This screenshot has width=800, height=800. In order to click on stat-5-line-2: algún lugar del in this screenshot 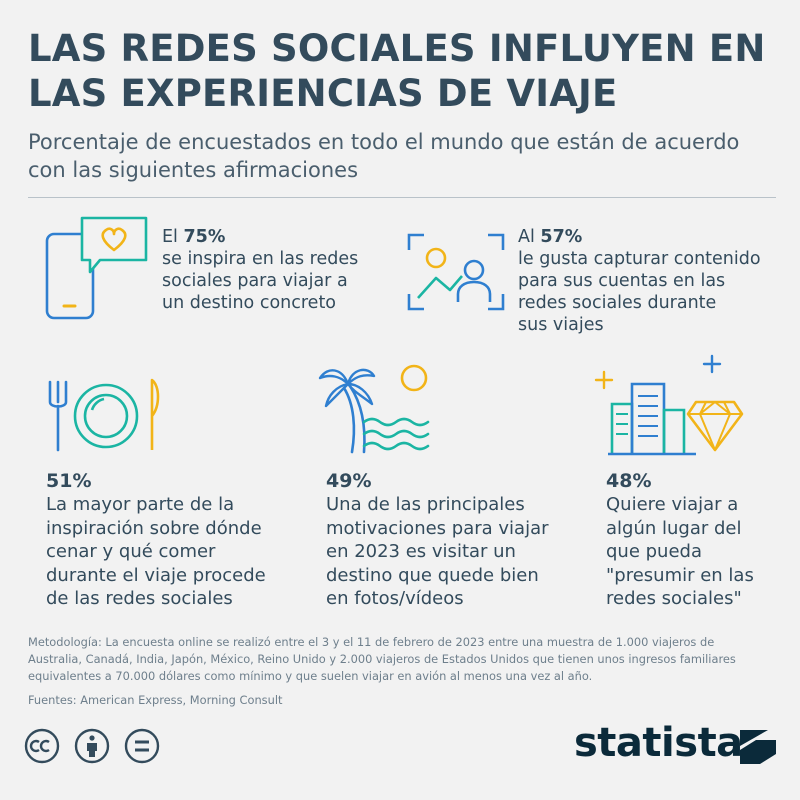, I will do `click(674, 528)`.